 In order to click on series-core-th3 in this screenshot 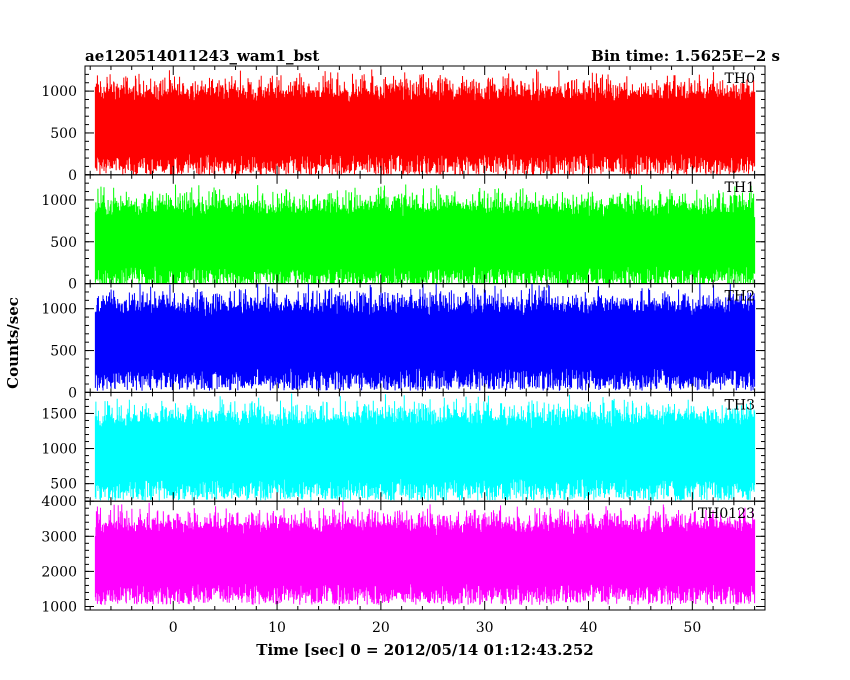, I will do `click(425, 452)`.